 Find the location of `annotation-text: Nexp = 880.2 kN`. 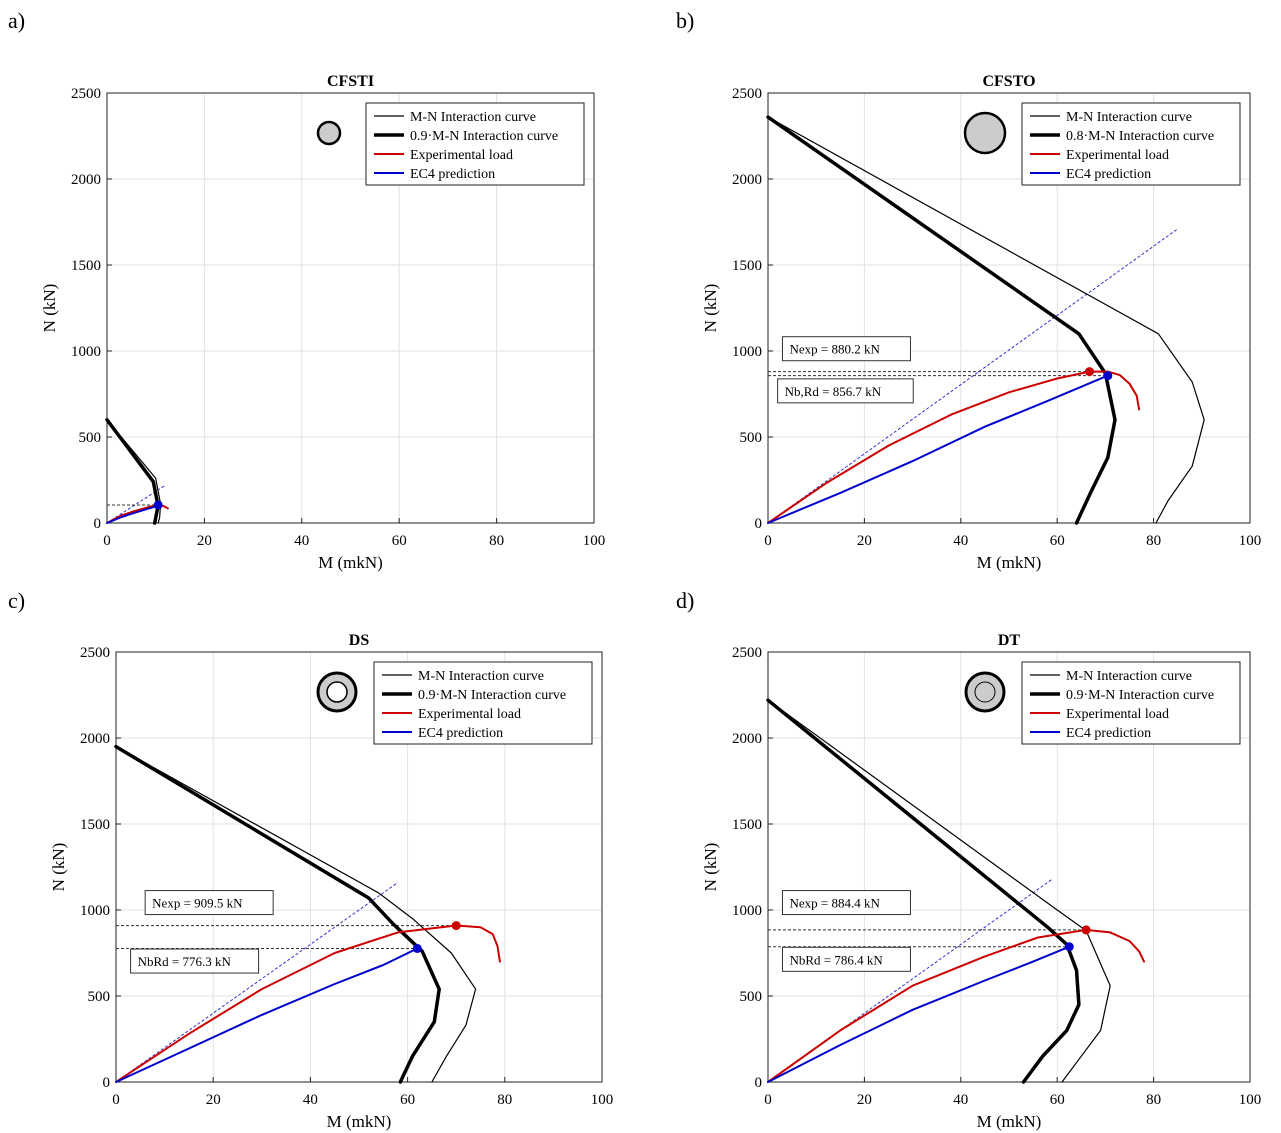

annotation-text: Nexp = 880.2 kN is located at coordinates (834, 349).